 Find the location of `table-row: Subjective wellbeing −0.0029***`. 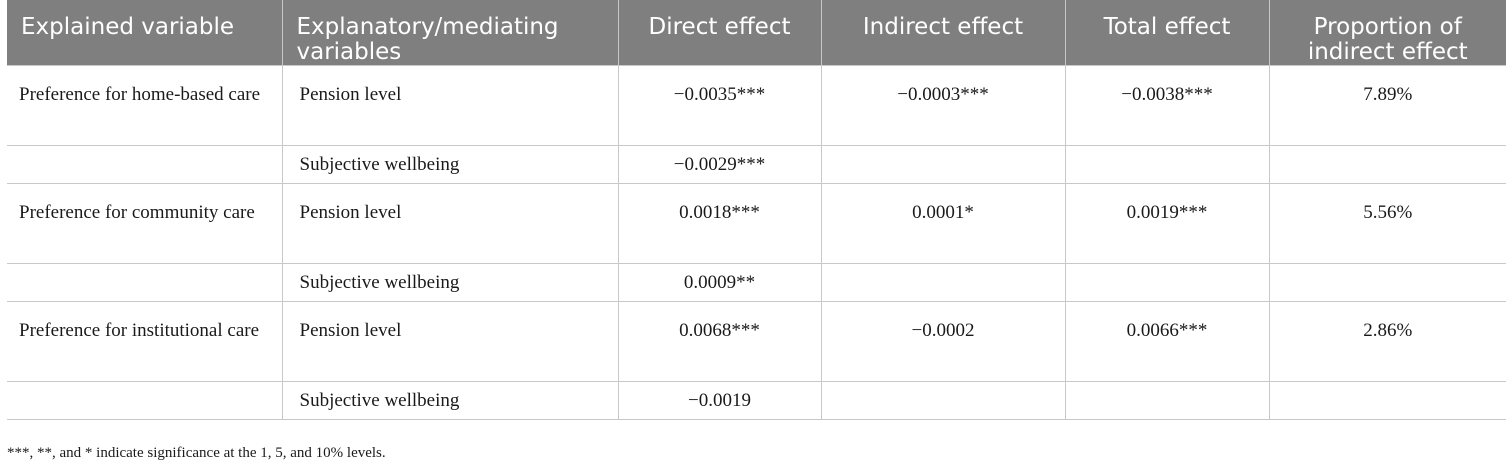

table-row: Subjective wellbeing −0.0029*** is located at coordinates (756, 164).